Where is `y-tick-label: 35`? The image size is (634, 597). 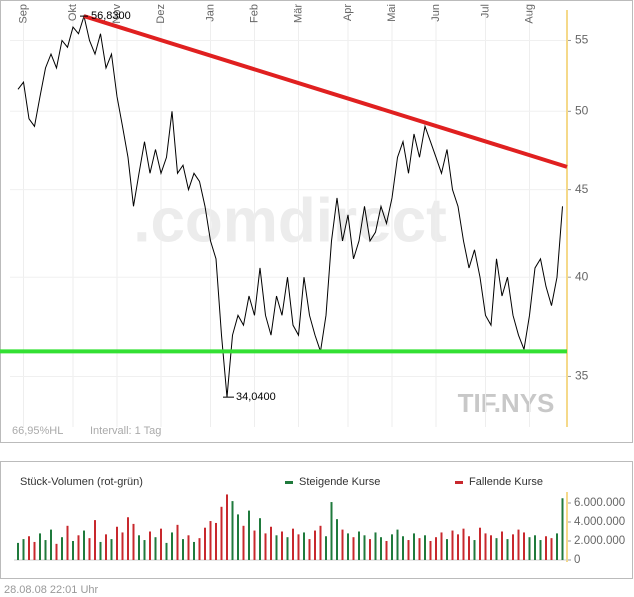 y-tick-label: 35 is located at coordinates (582, 376).